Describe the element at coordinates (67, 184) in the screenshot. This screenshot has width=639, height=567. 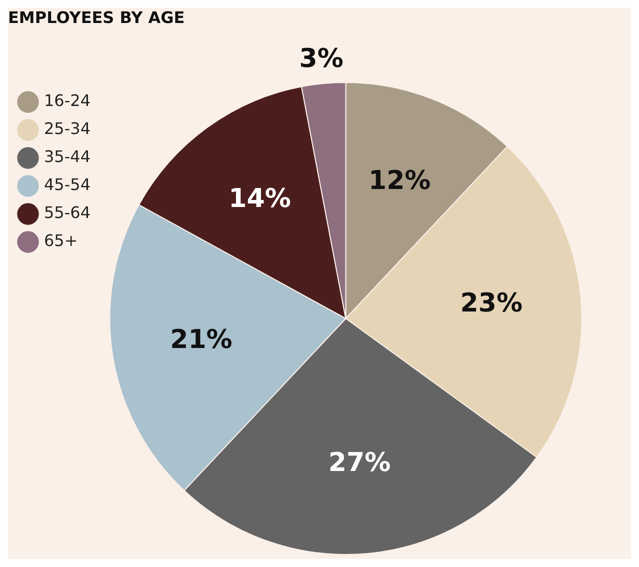
I see `legend-label: 45-54` at that location.